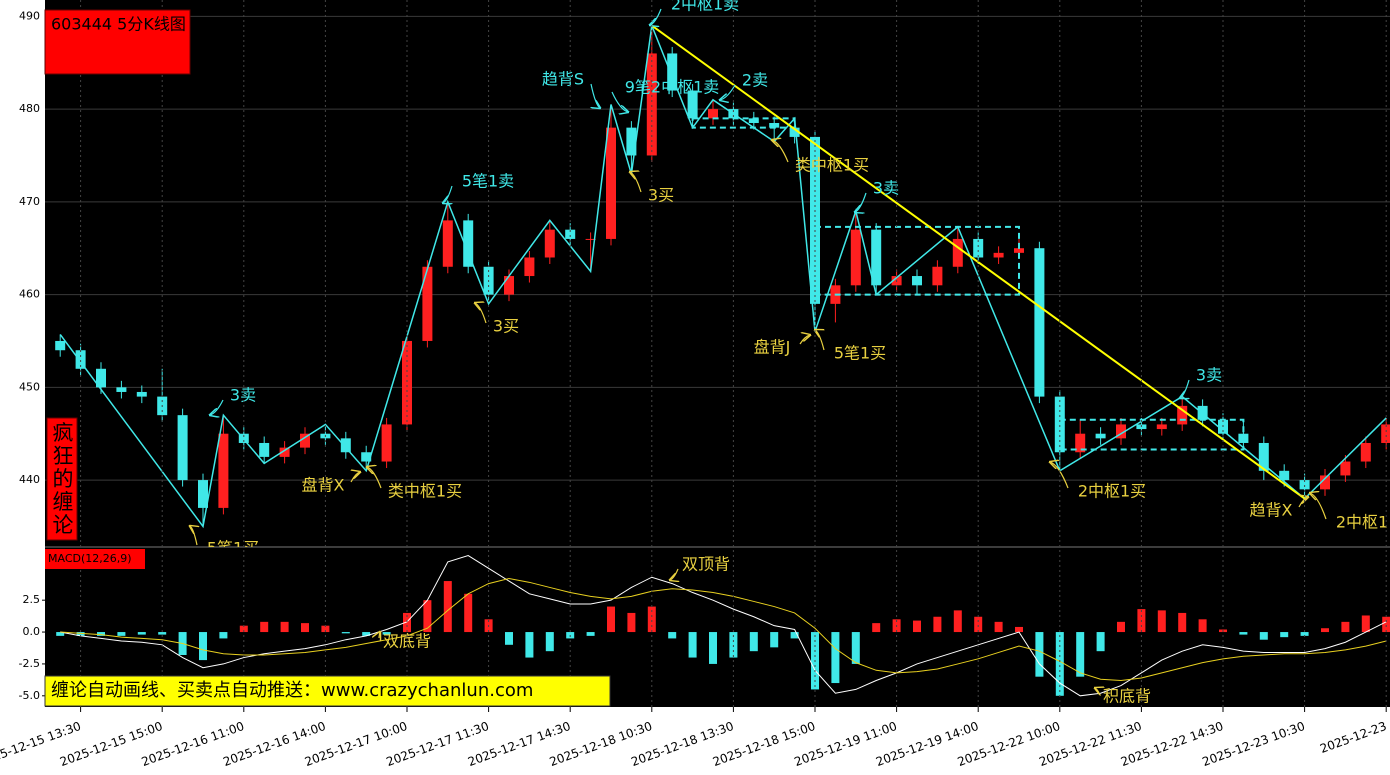 Image resolution: width=1390 pixels, height=775 pixels. I want to click on y-tick-label: 450, so click(29, 386).